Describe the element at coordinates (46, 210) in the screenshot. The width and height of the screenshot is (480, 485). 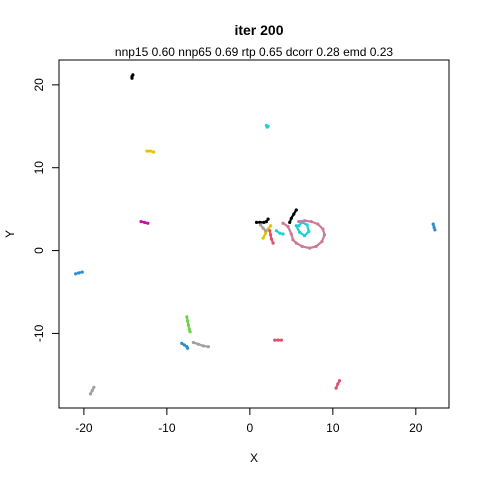
I see `y-axis: 20 10 0 -10` at that location.